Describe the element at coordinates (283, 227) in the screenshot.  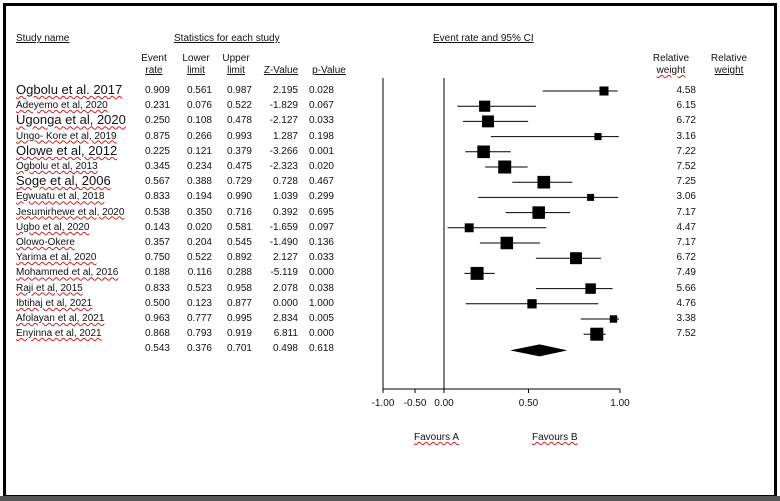
I see `z-value: -1.659` at that location.